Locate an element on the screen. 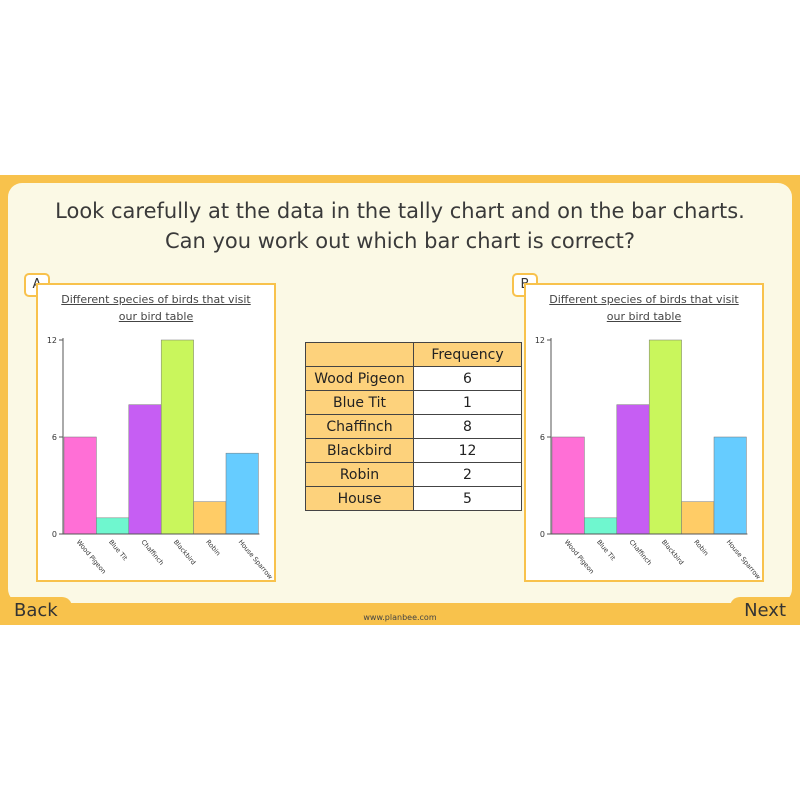 The height and width of the screenshot is (800, 800). bird-name: Robin is located at coordinates (359, 474).